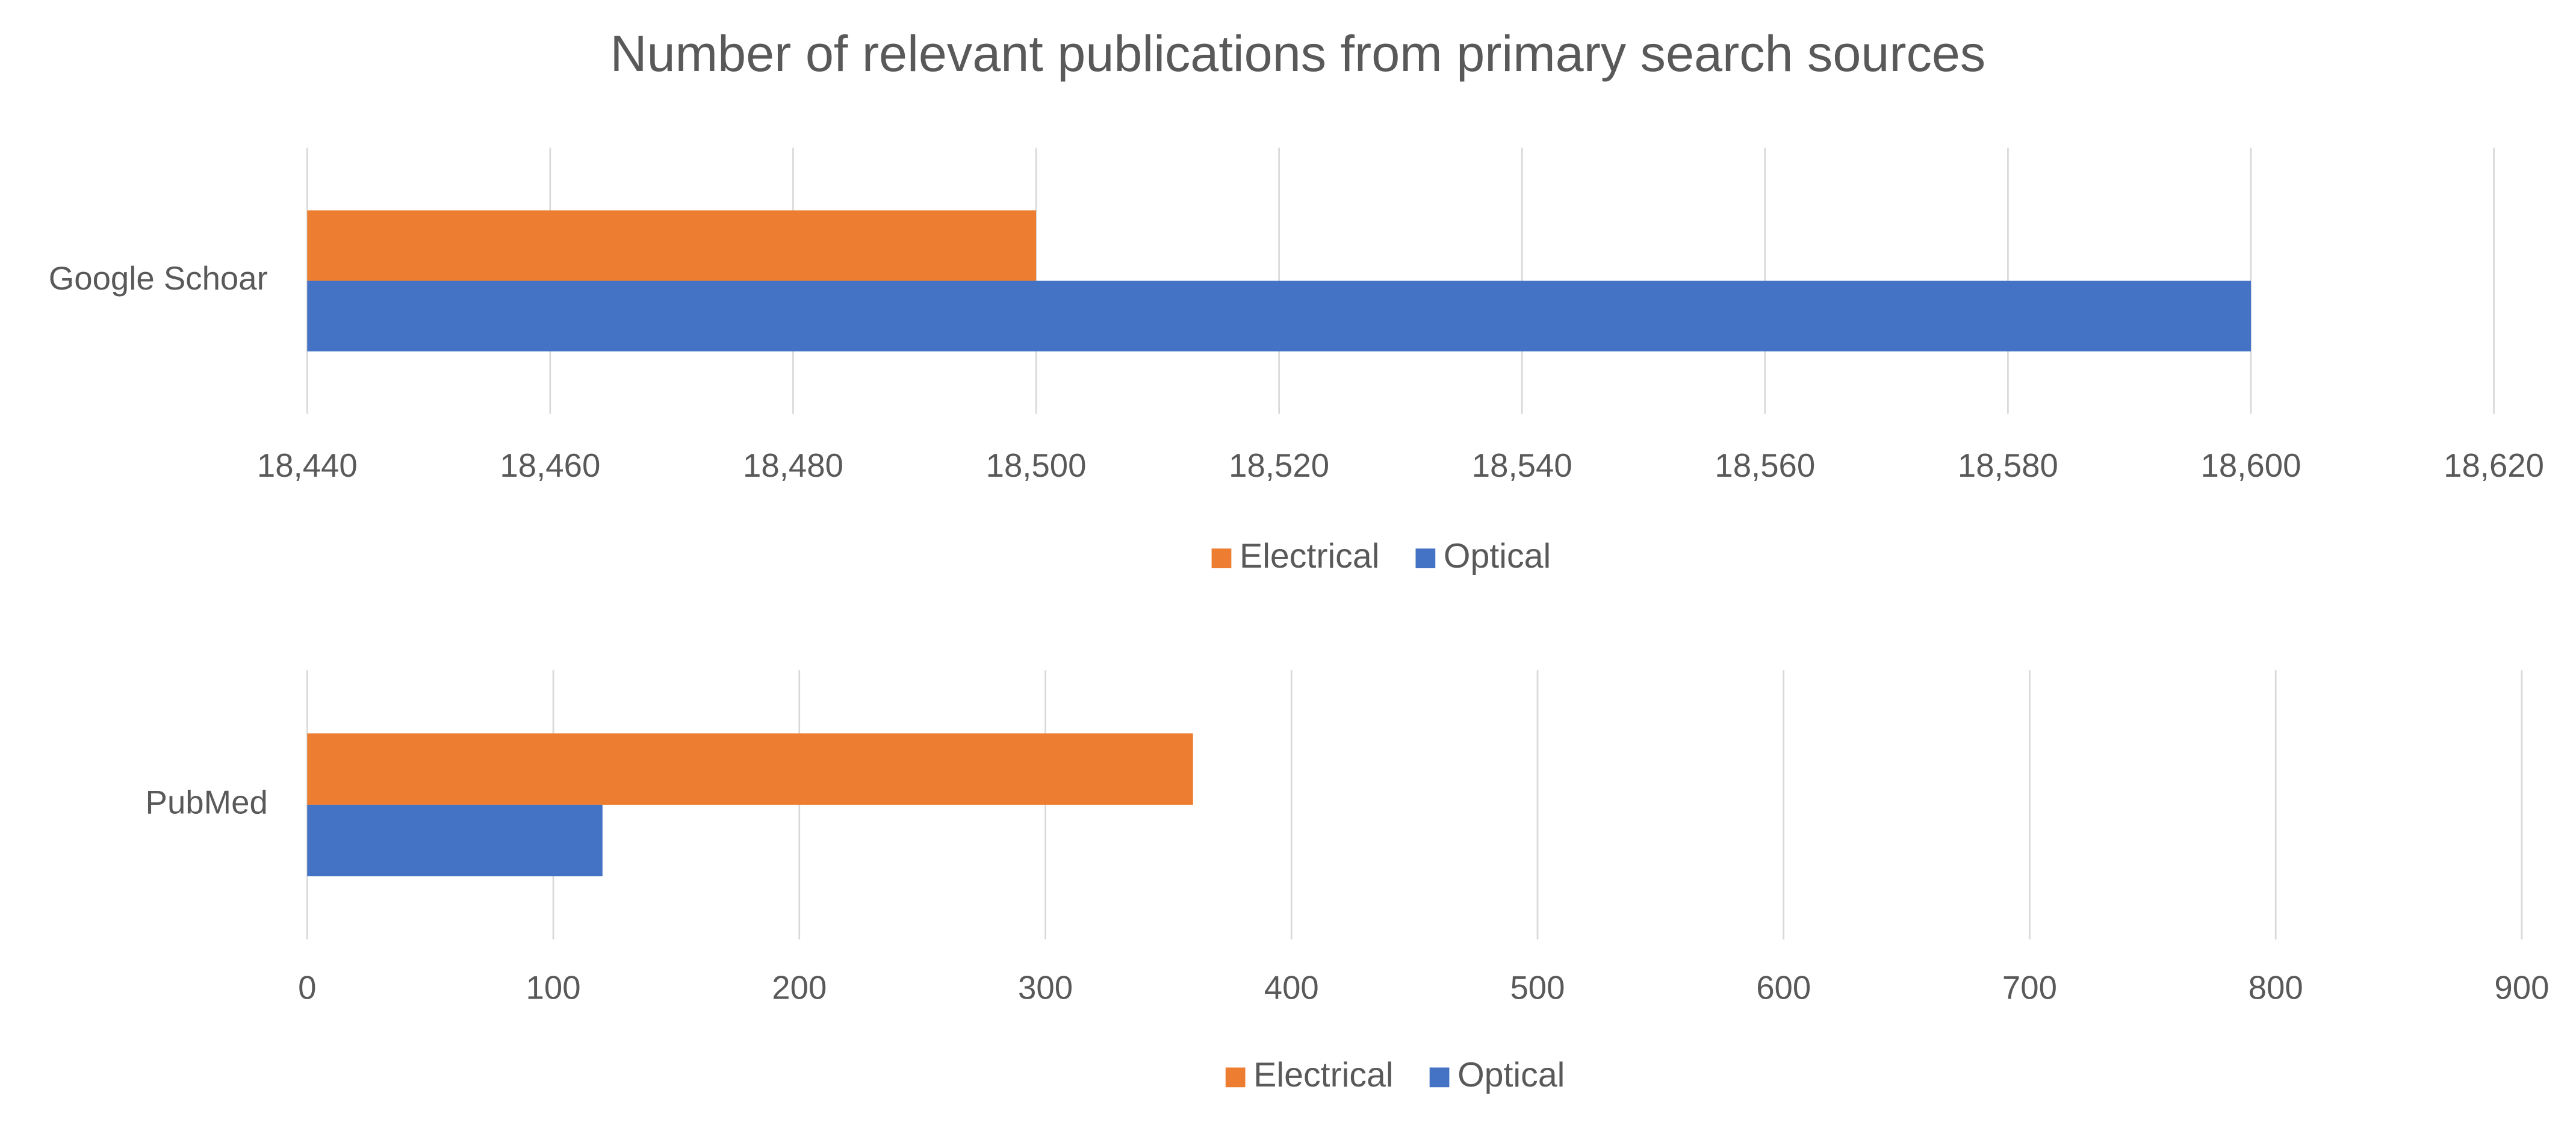  Describe the element at coordinates (307, 988) in the screenshot. I see `x-tick-label: 0` at that location.